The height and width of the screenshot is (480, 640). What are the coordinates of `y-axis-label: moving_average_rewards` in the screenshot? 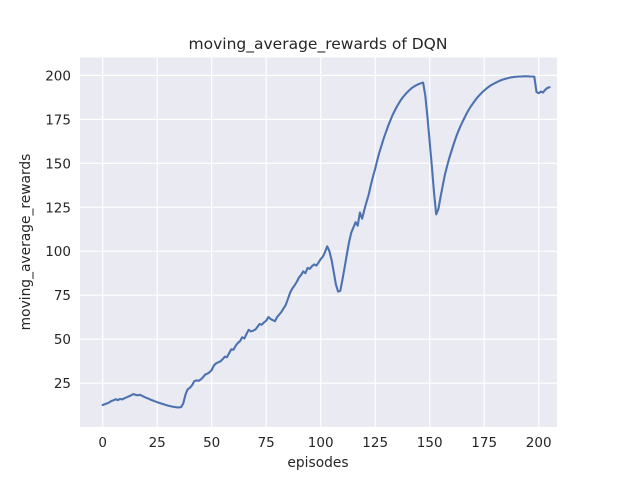 It's located at (26, 242).